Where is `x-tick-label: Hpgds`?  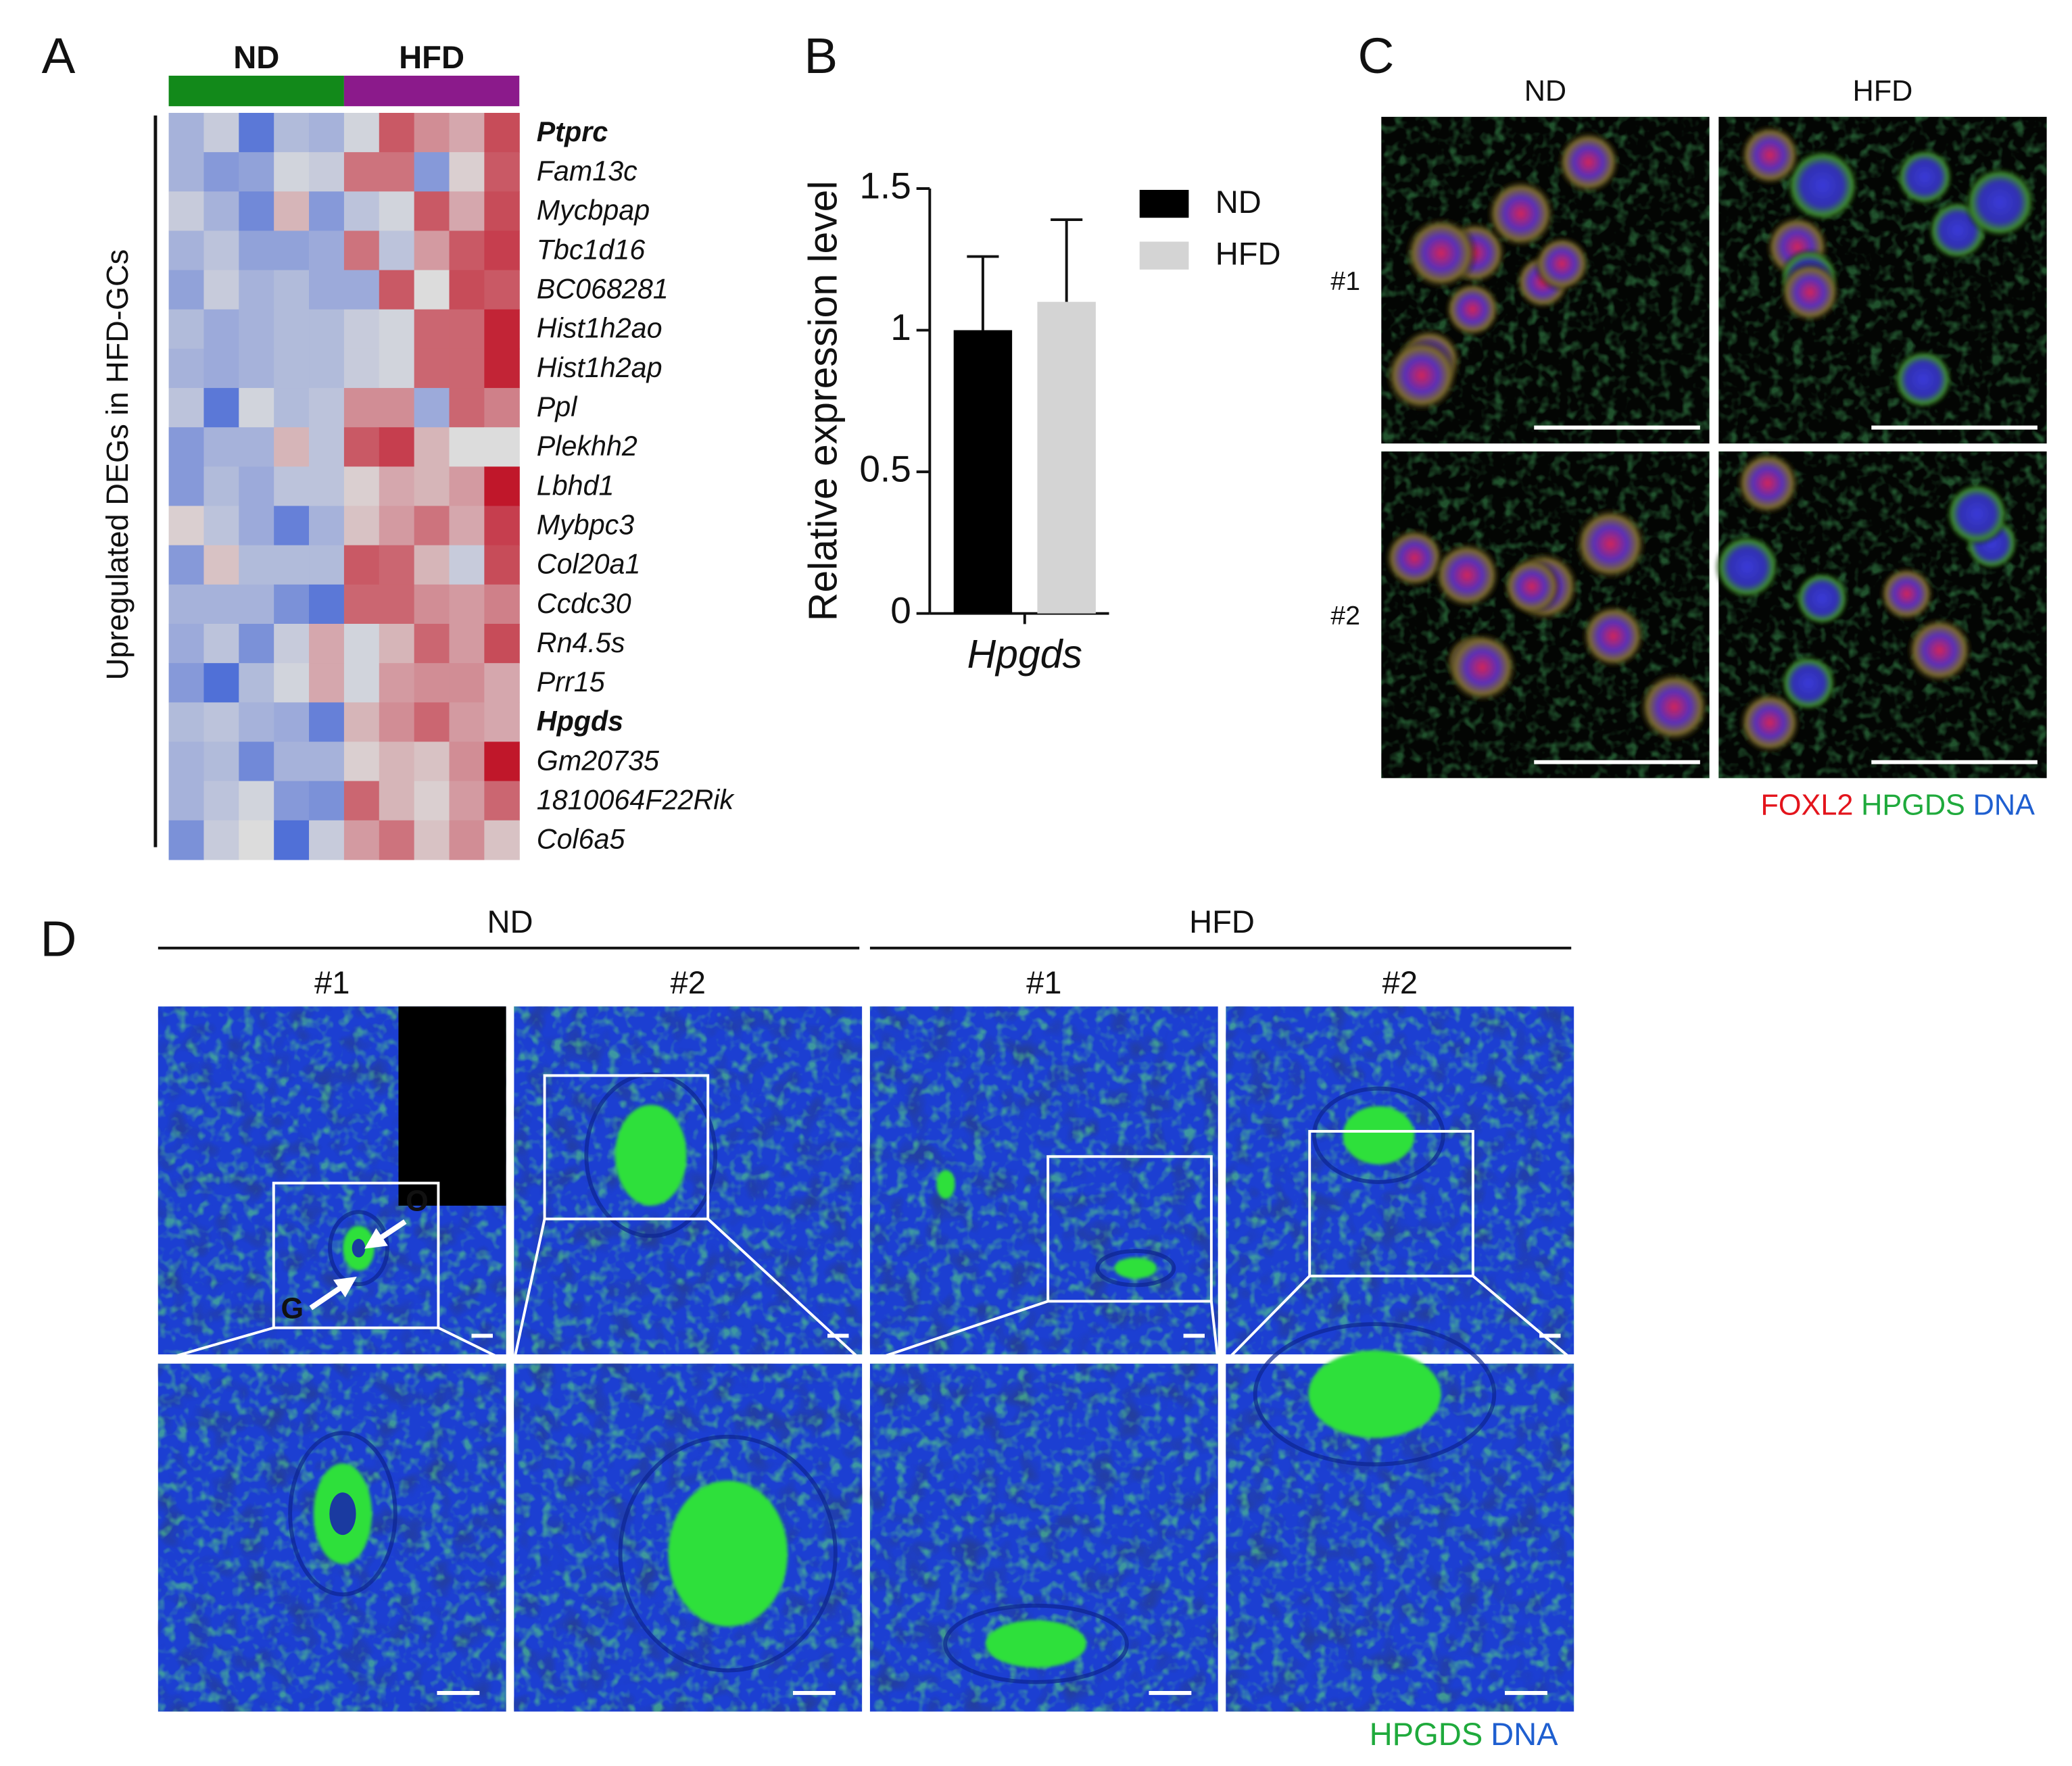 x-tick-label: Hpgds is located at coordinates (1024, 655).